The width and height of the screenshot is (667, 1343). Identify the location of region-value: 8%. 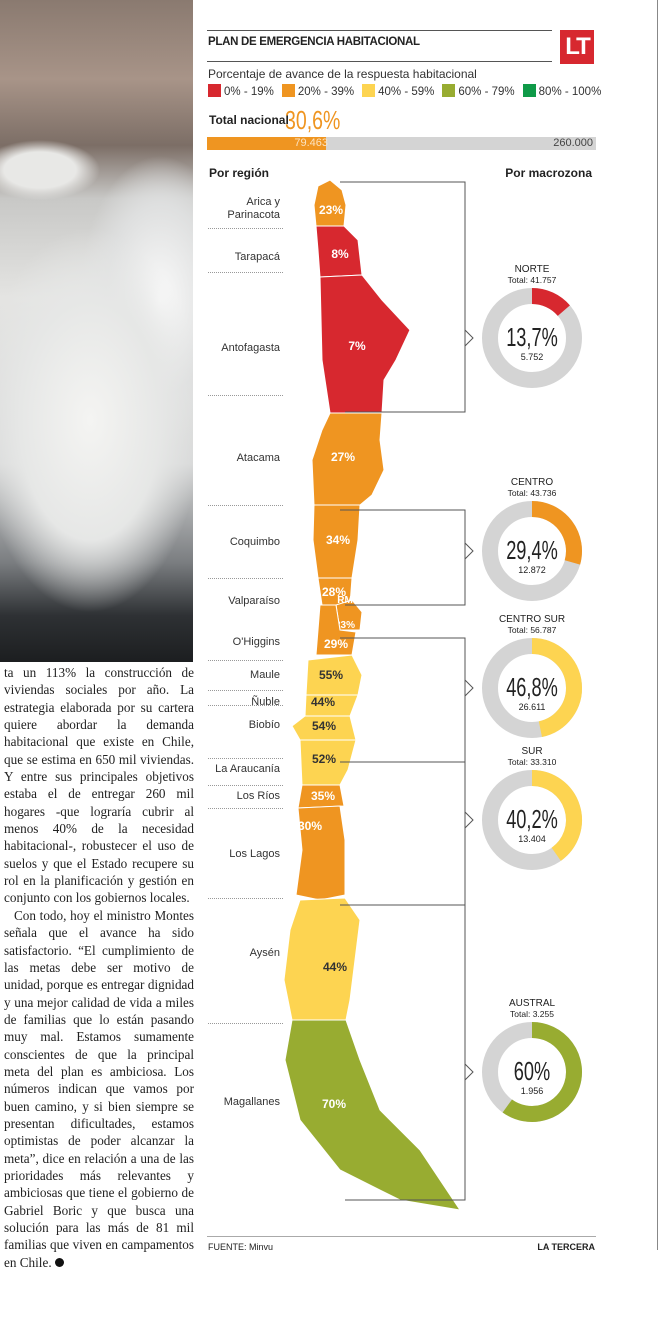
(340, 254).